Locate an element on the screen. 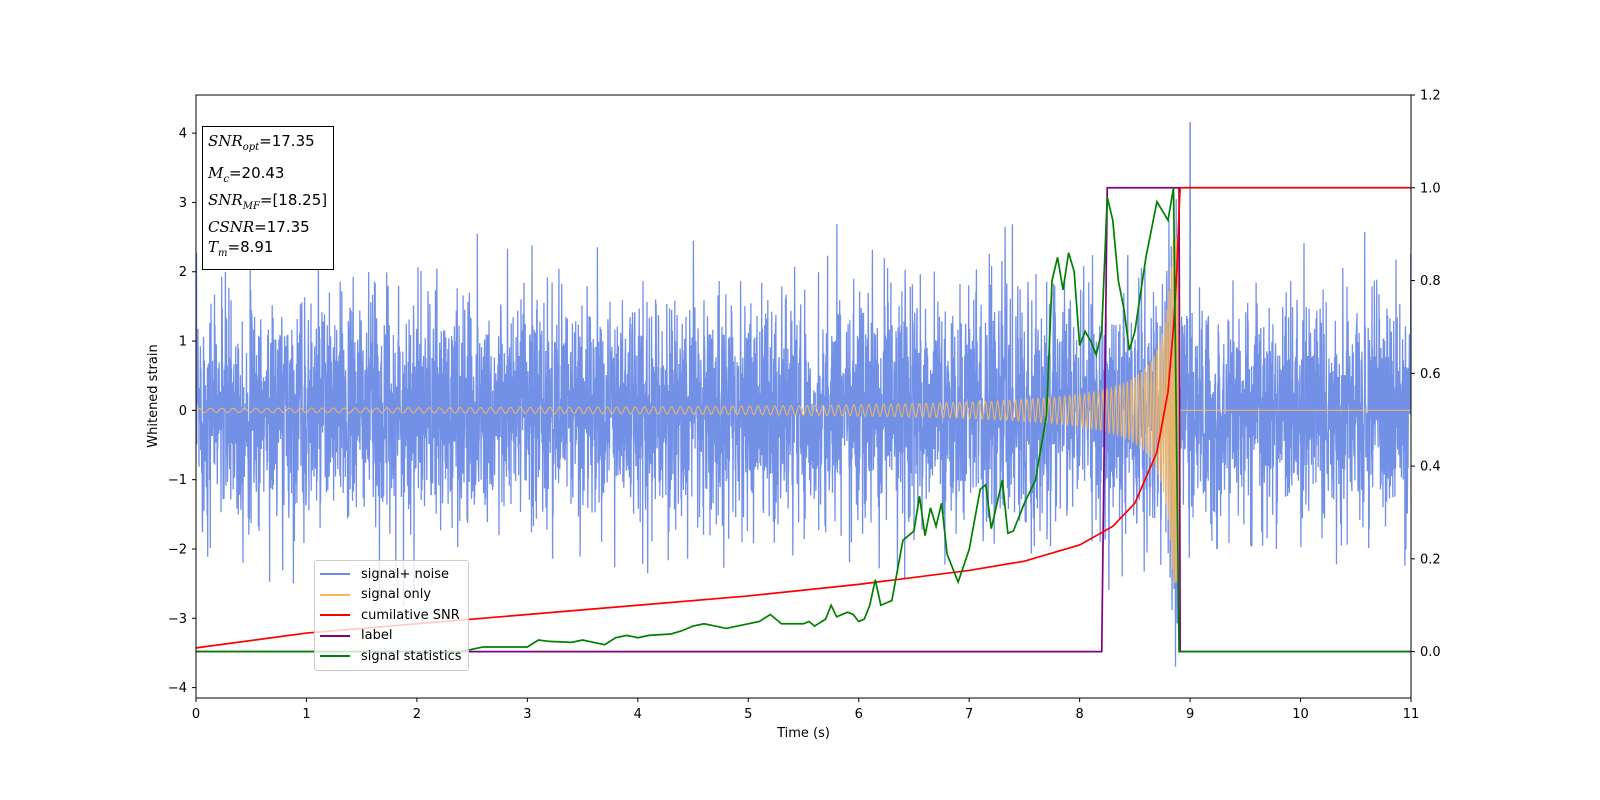 The image size is (1600, 800). snr-mf-label: SNR is located at coordinates (225, 200).